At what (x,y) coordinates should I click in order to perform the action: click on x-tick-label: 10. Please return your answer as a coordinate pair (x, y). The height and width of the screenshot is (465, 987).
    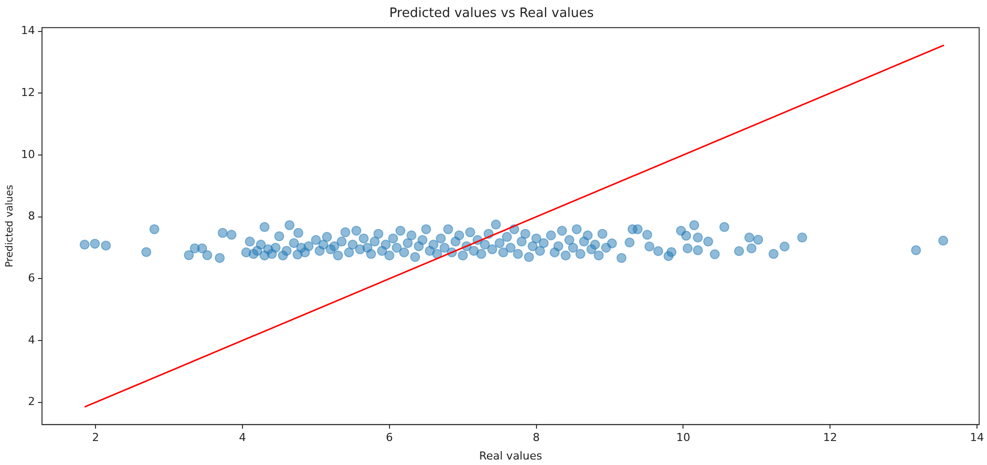
    Looking at the image, I should click on (683, 437).